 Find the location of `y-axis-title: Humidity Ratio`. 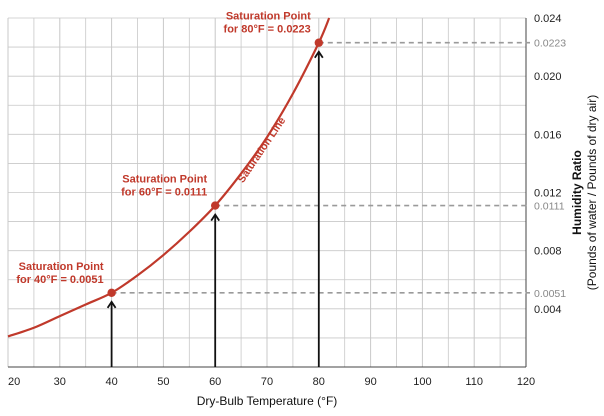

y-axis-title: Humidity Ratio is located at coordinates (577, 192).